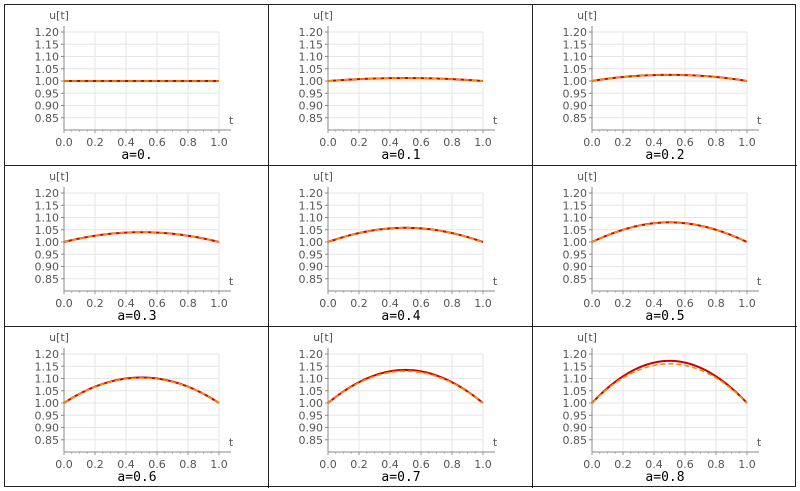 The width and height of the screenshot is (800, 491). Describe the element at coordinates (664, 477) in the screenshot. I see `panel-title: a=0.8` at that location.